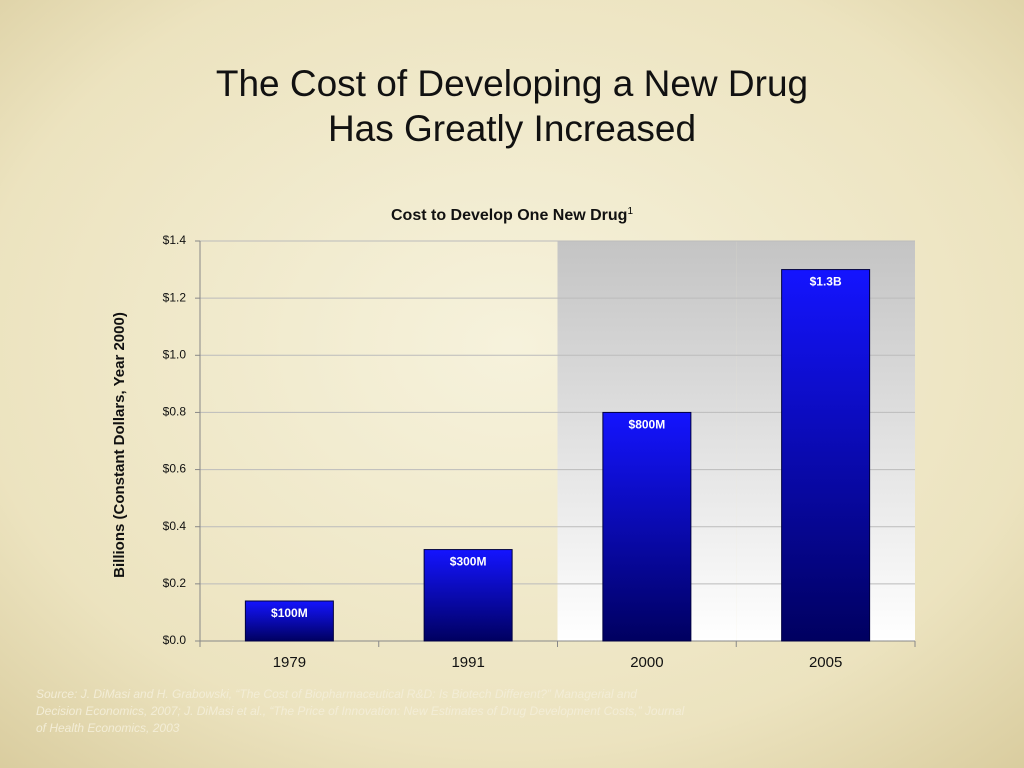  I want to click on x-tick-label: 1991, so click(467, 662).